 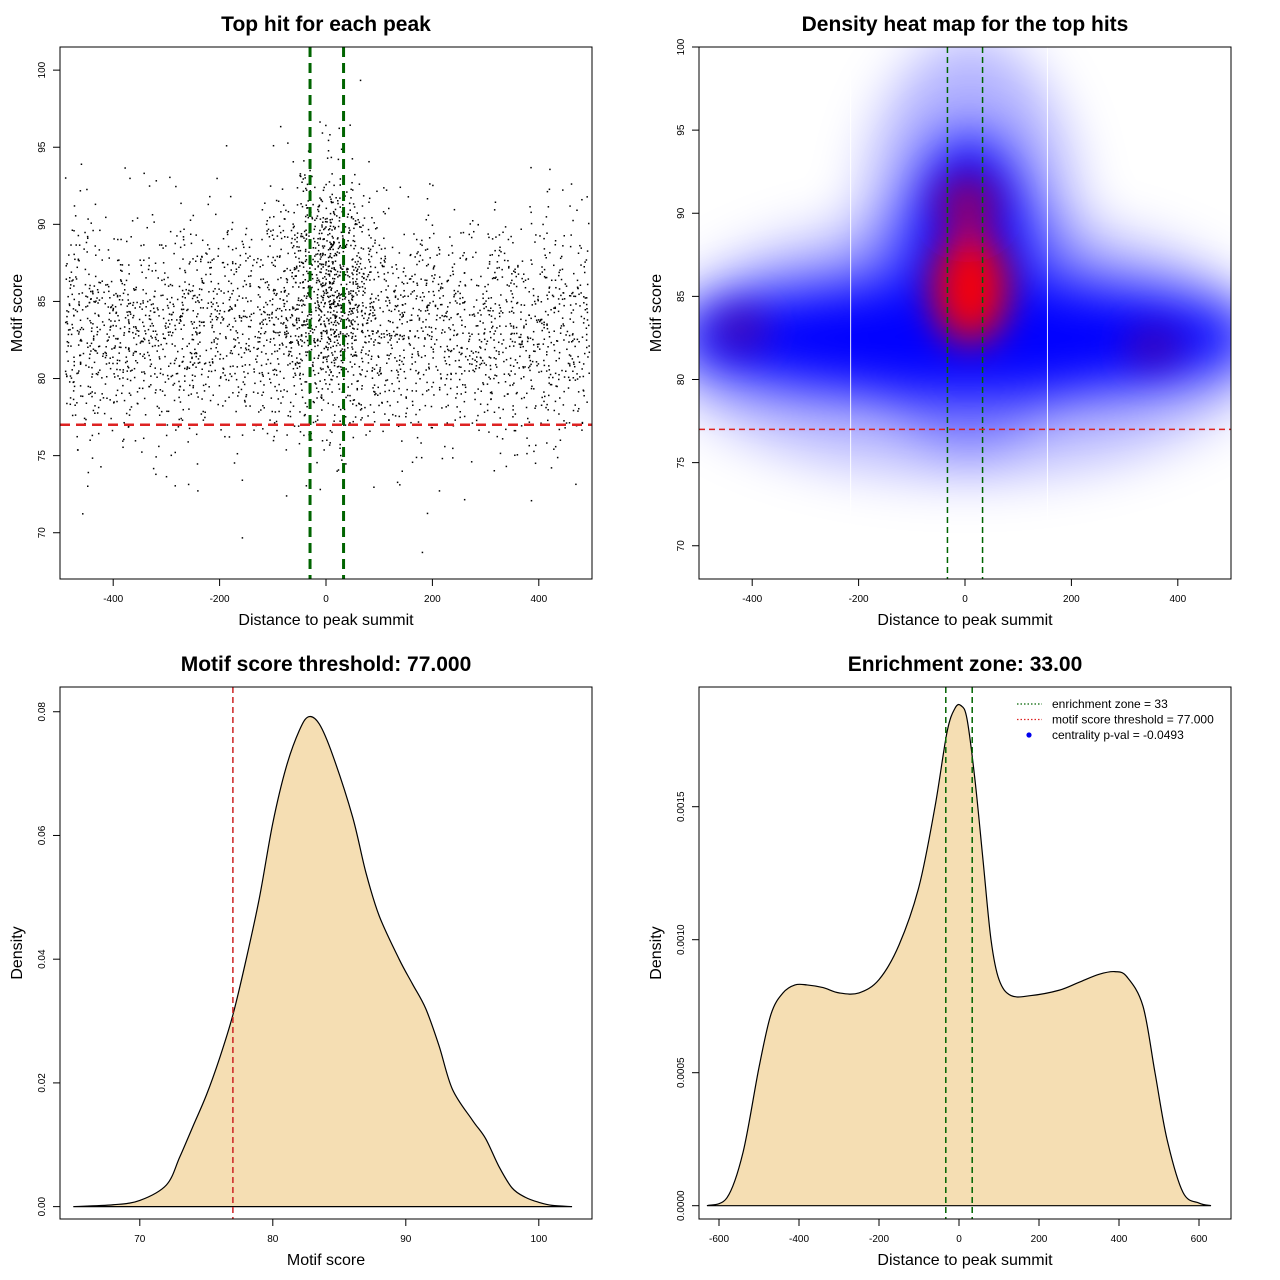 What do you see at coordinates (1119, 1239) in the screenshot?
I see `x-tick-label: 400` at bounding box center [1119, 1239].